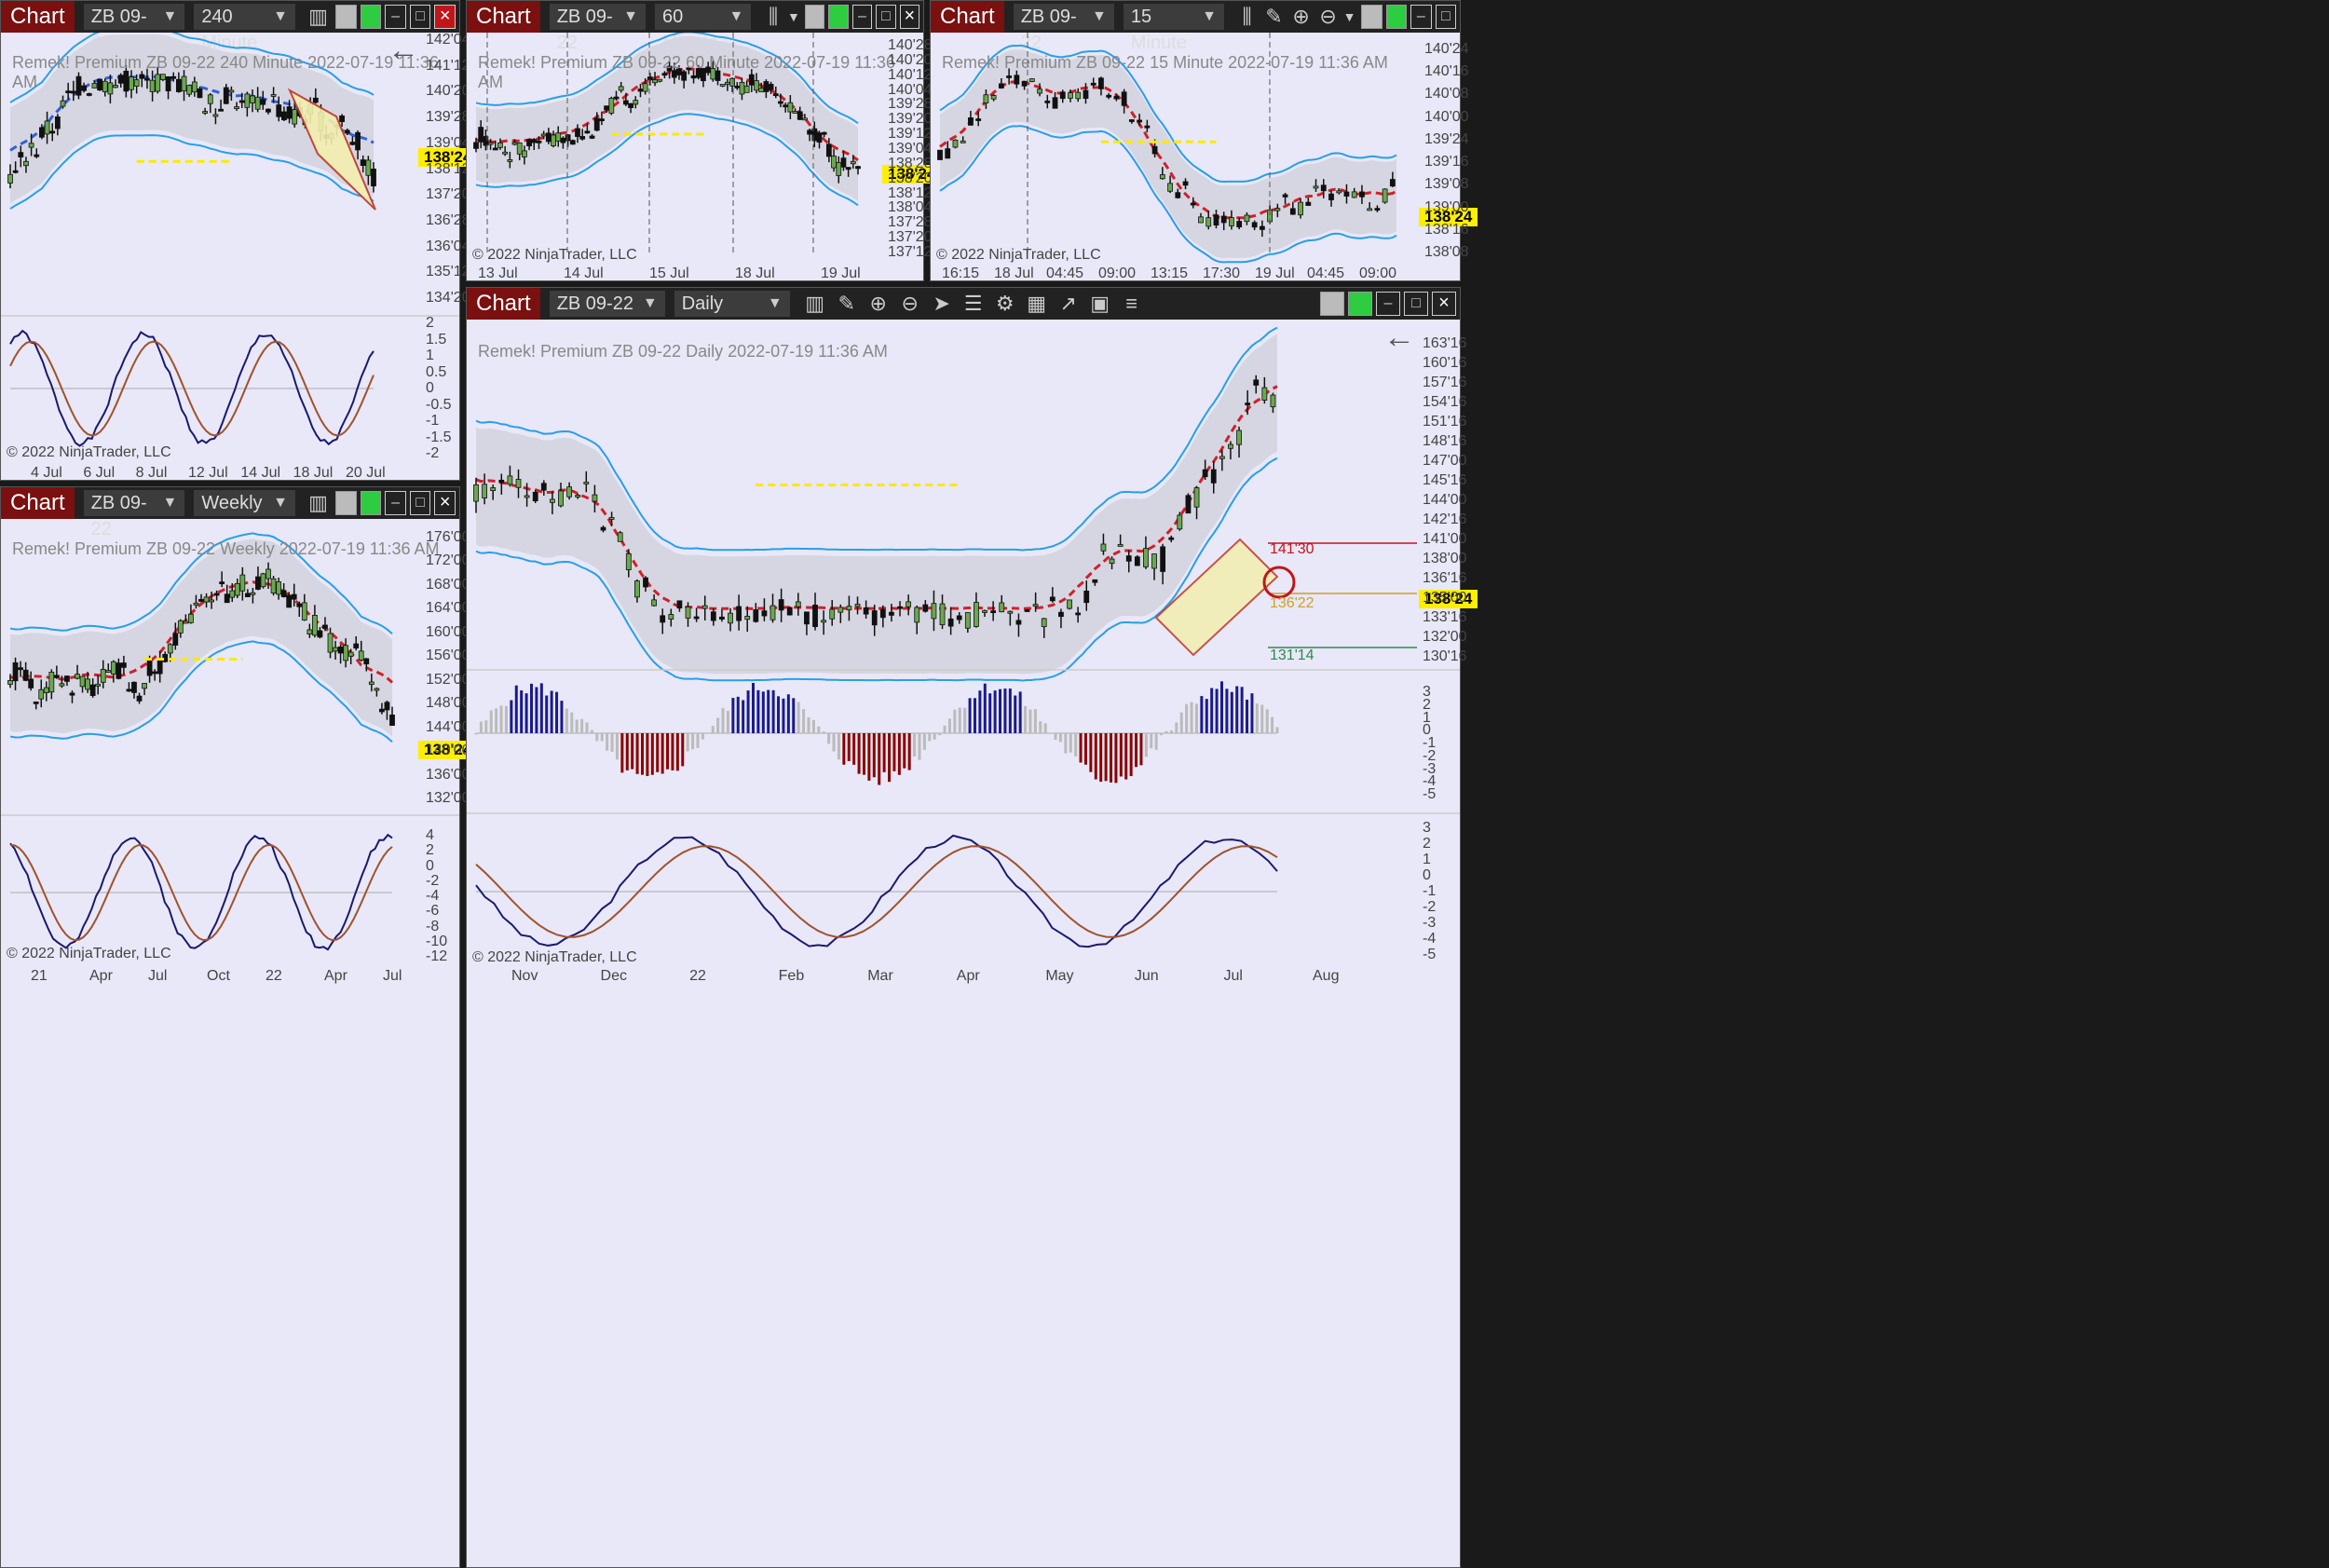 The height and width of the screenshot is (1568, 2329). Describe the element at coordinates (703, 28) in the screenshot. I see `interval-selector: 60 Minute ▼` at that location.